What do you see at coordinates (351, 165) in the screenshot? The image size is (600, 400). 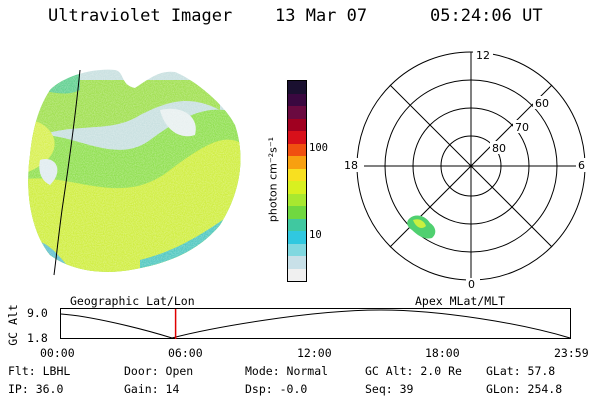 I see `mlt-label-18: 18` at bounding box center [351, 165].